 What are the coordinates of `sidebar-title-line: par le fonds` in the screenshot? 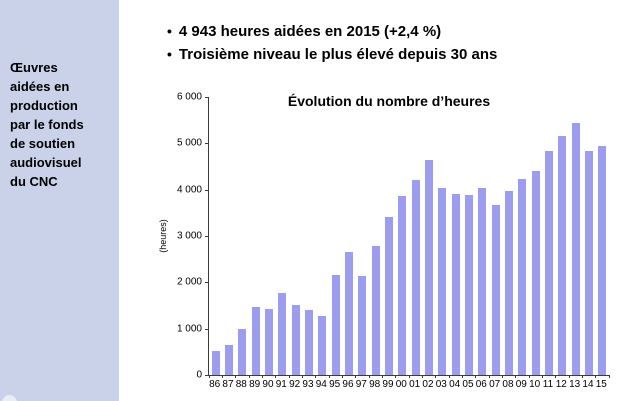 It's located at (47, 124).